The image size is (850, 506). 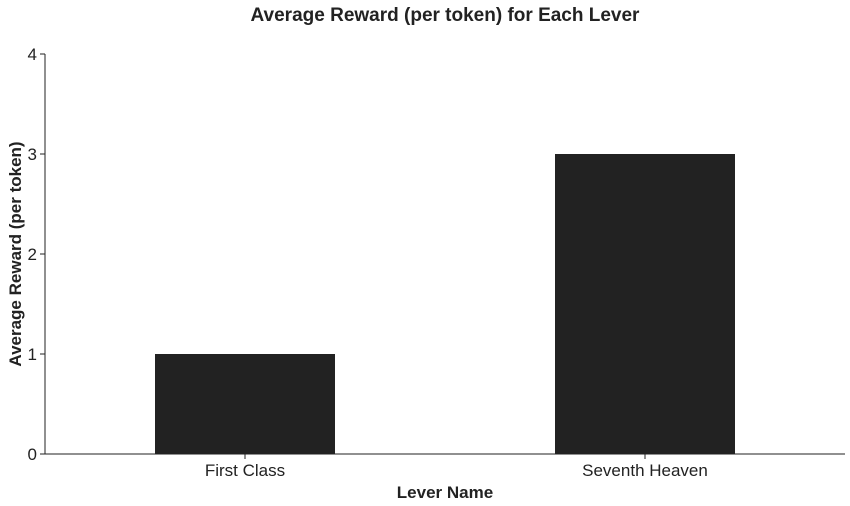 What do you see at coordinates (32, 354) in the screenshot?
I see `y-tick-label: 1` at bounding box center [32, 354].